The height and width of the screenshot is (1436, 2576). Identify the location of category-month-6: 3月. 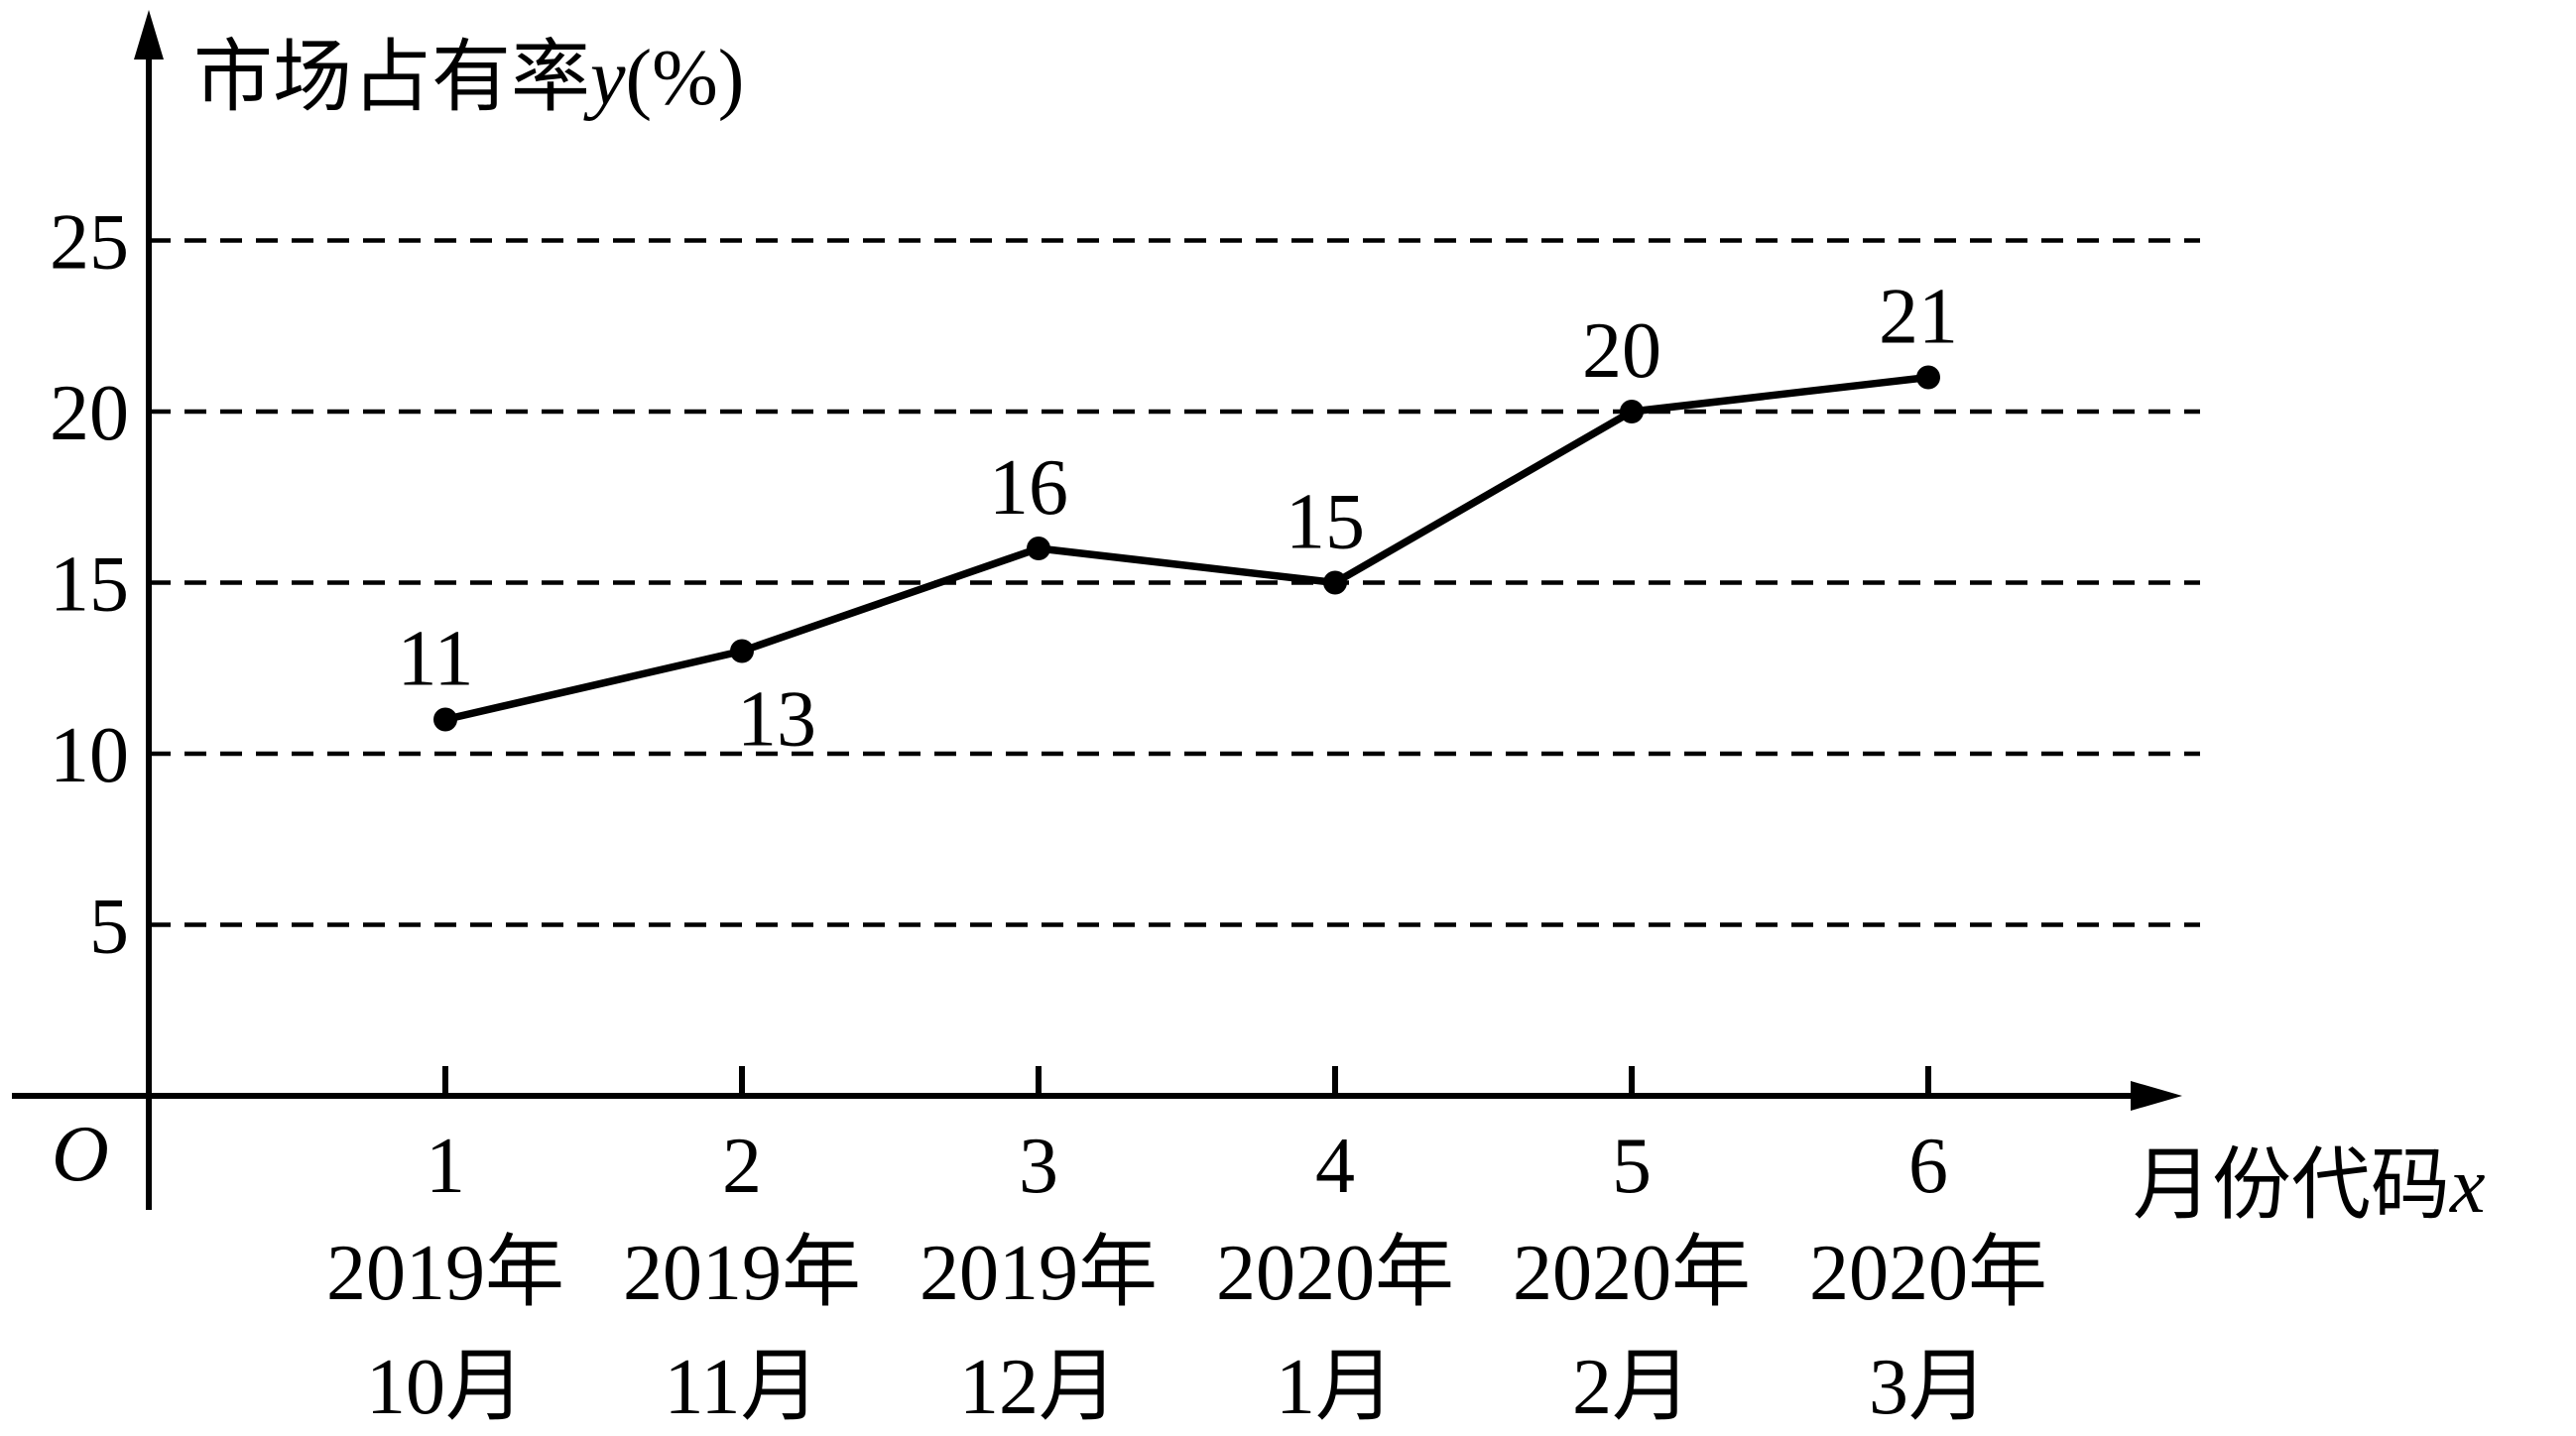
(1928, 1387).